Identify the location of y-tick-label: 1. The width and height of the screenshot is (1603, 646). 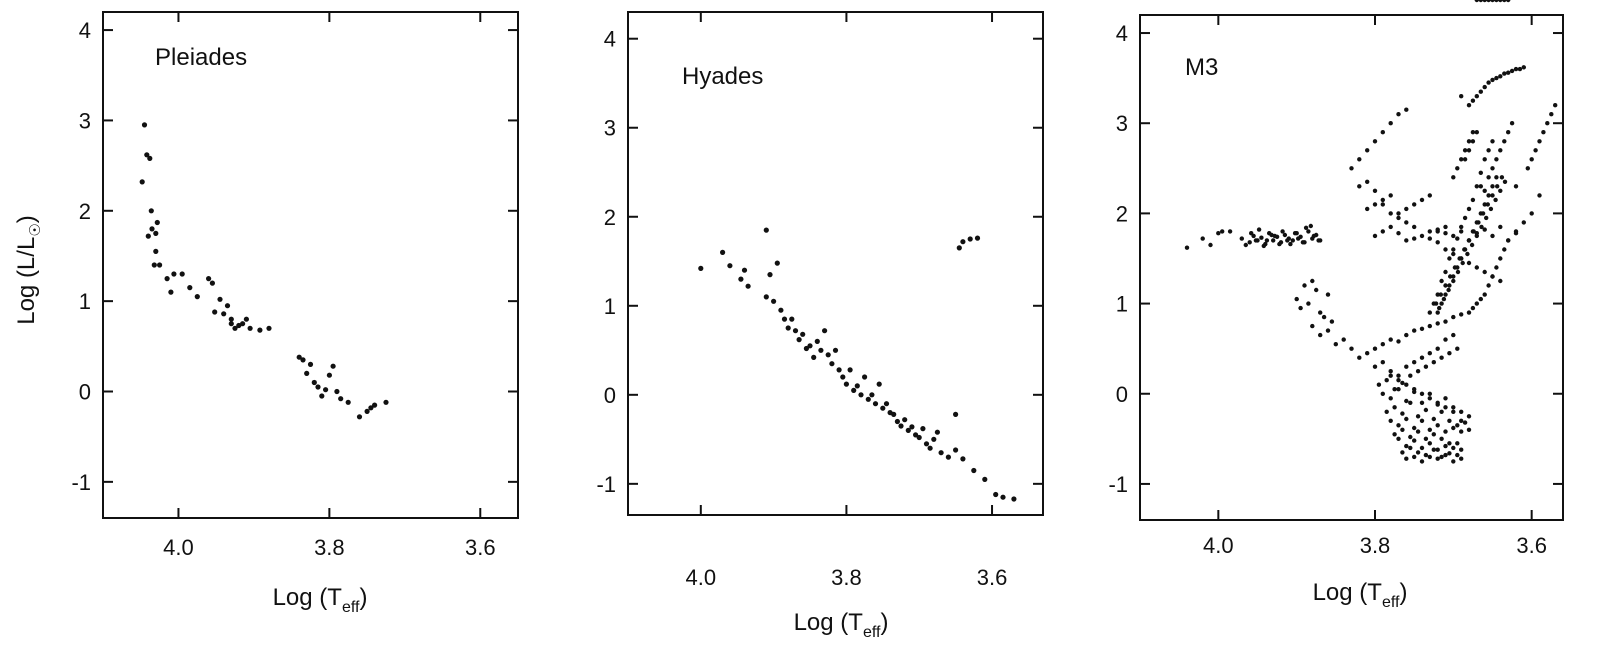
(610, 306).